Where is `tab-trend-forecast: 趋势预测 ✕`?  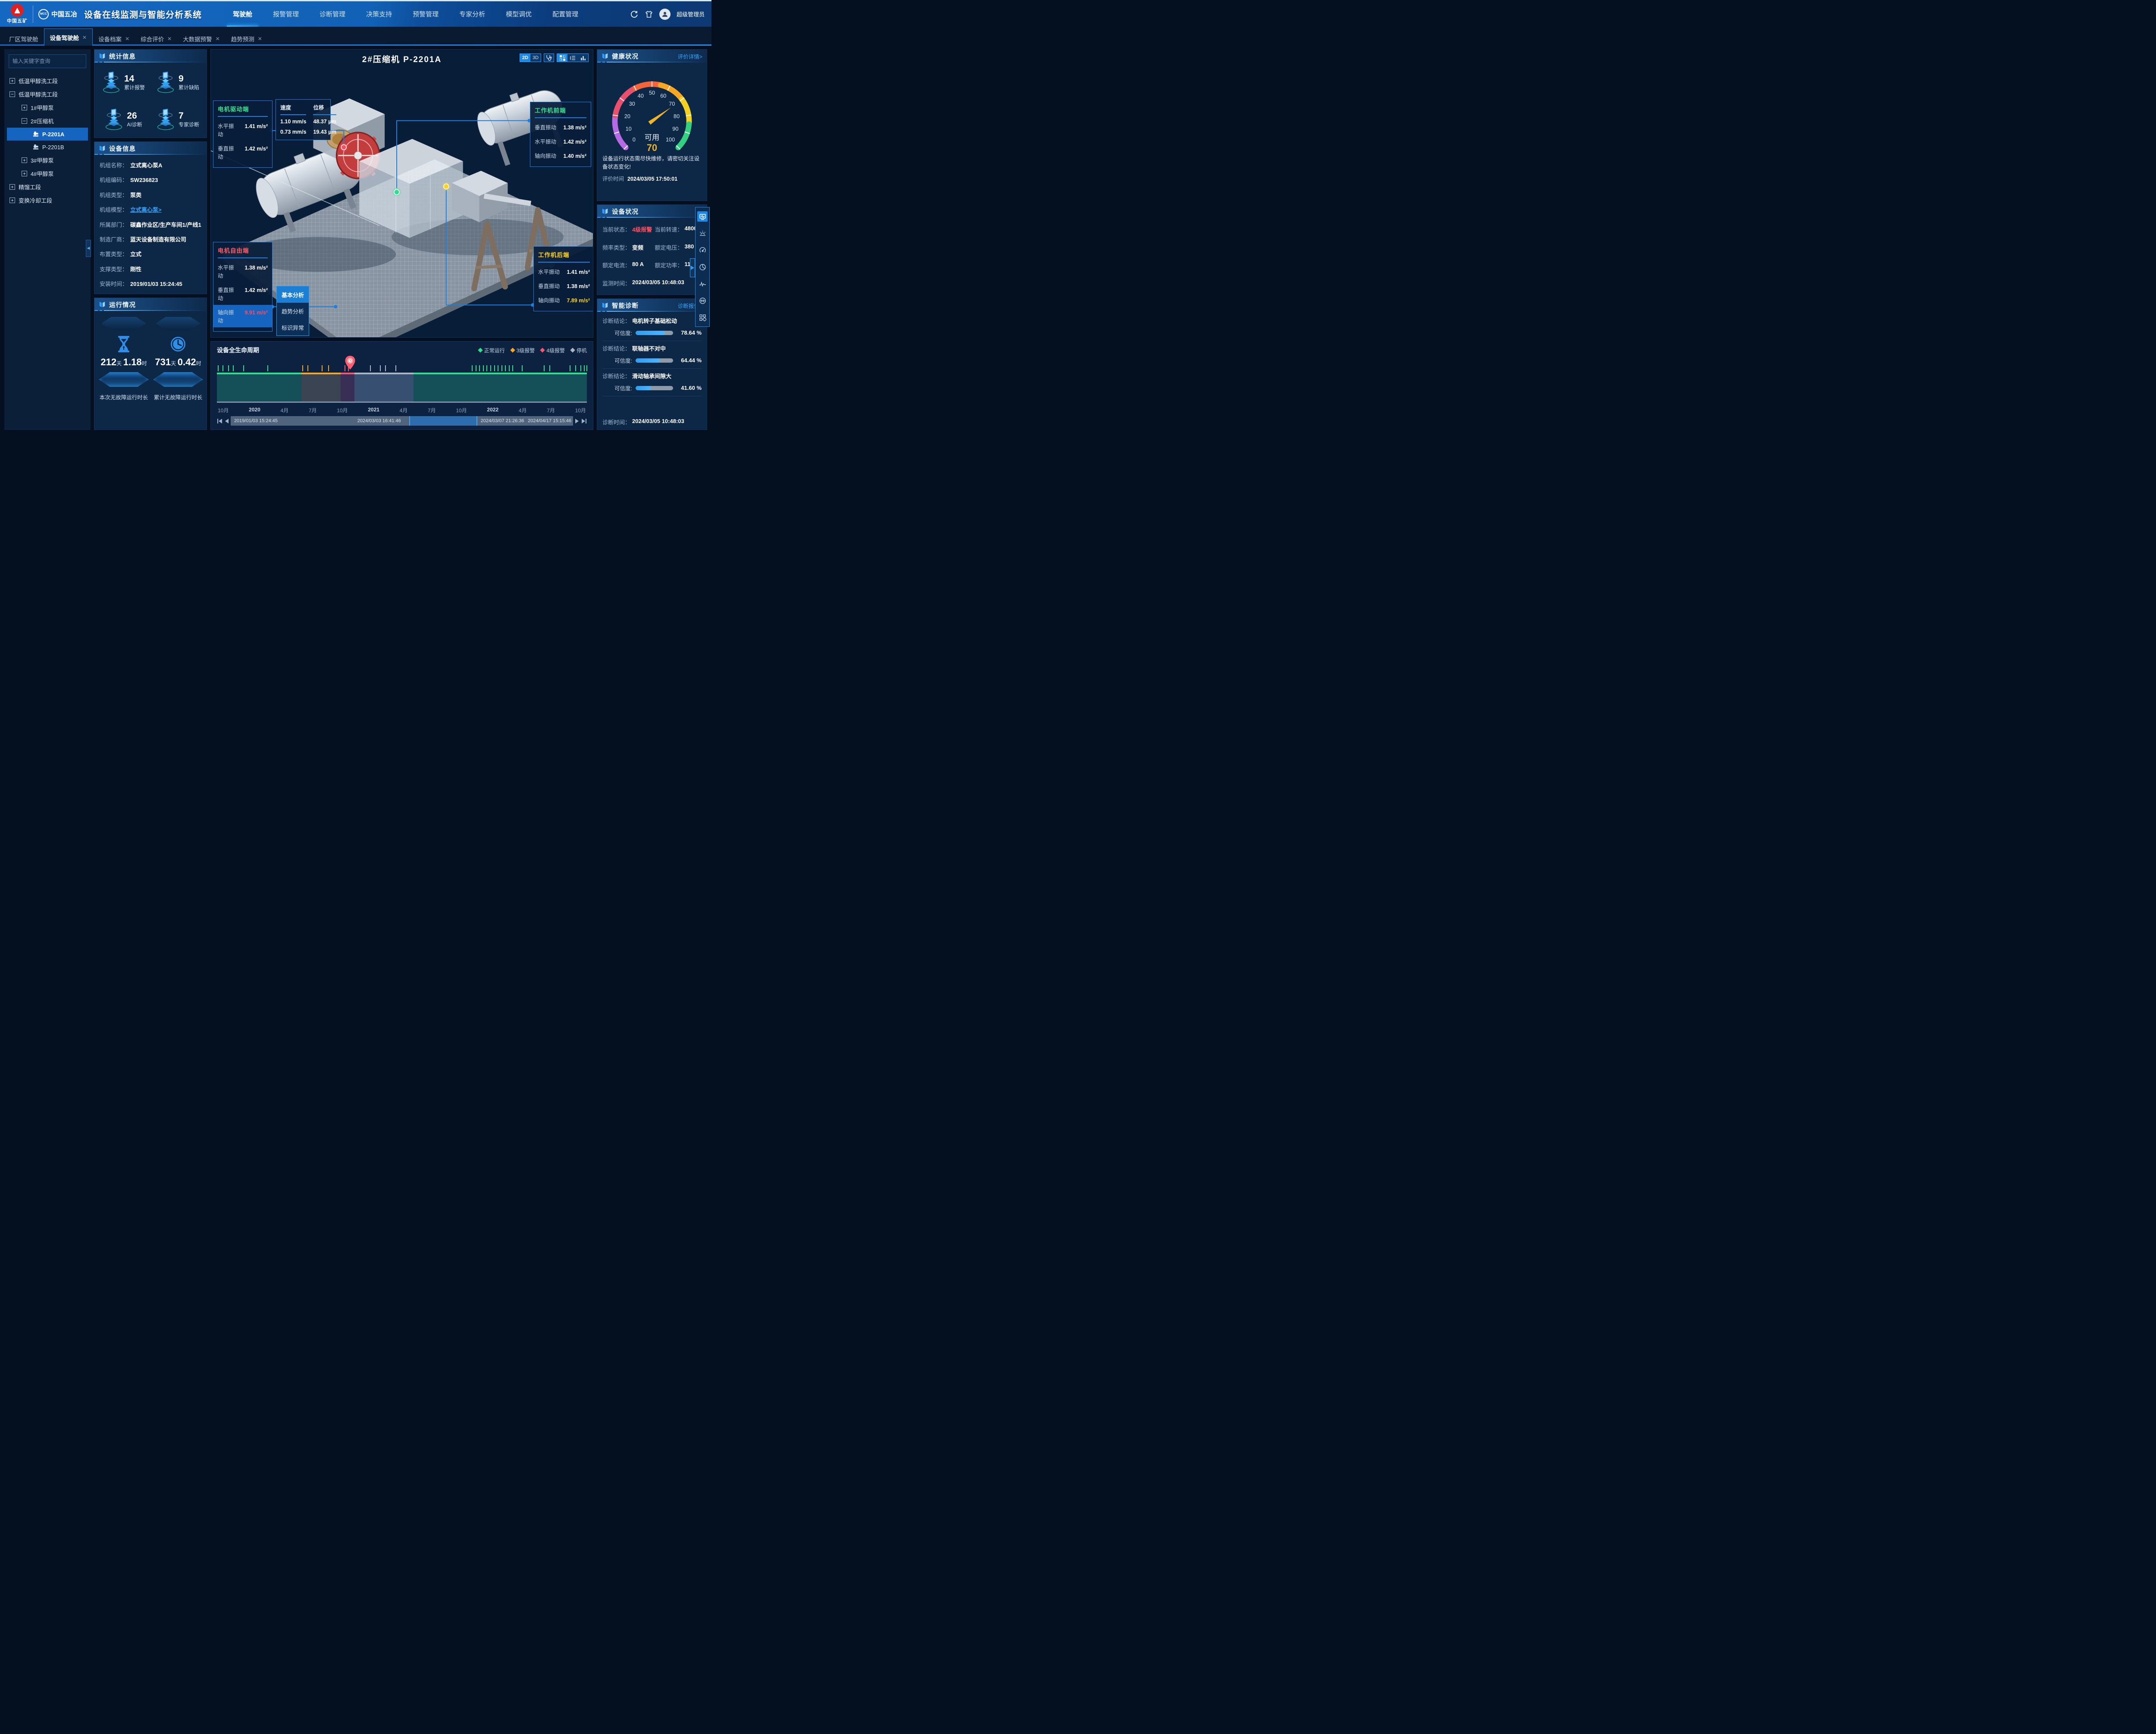
tab-trend-forecast: 趋势预测 ✕ is located at coordinates (246, 39).